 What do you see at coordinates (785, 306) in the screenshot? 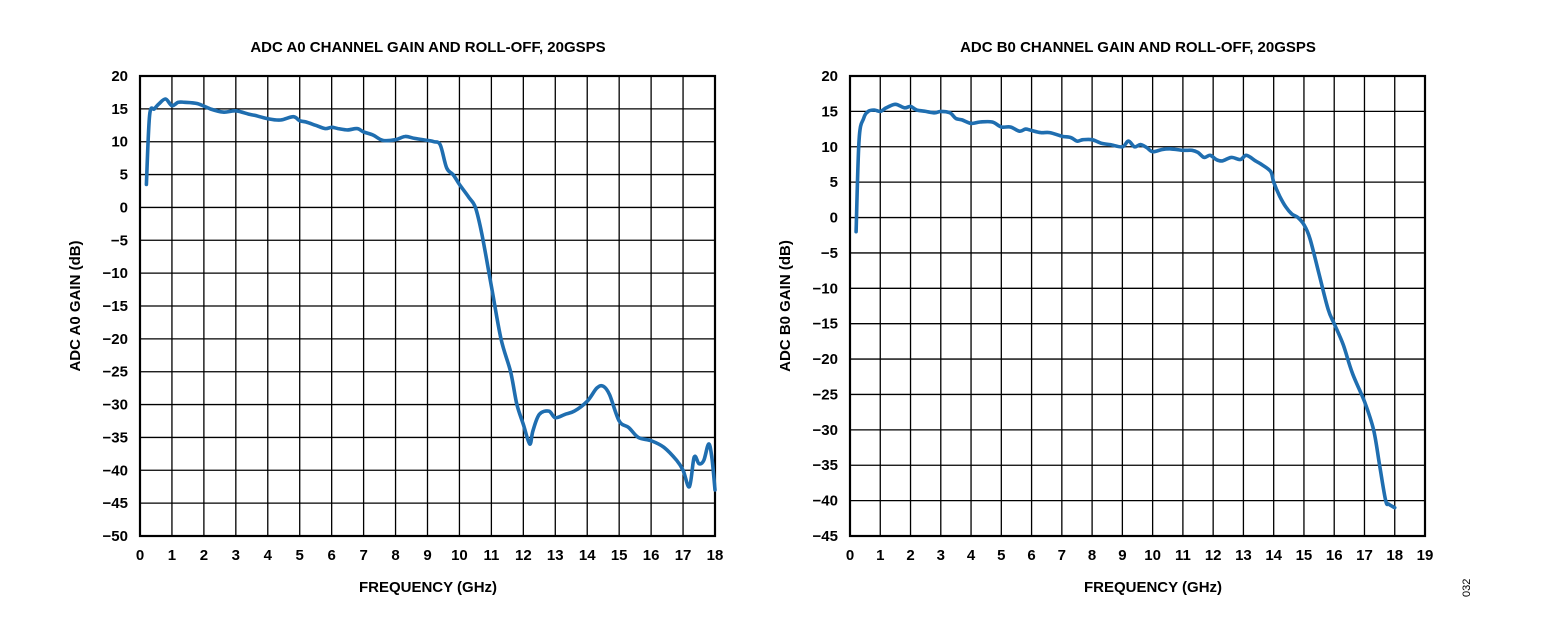
I see `y-axis-label: ADC B0 GAIN (dB)` at bounding box center [785, 306].